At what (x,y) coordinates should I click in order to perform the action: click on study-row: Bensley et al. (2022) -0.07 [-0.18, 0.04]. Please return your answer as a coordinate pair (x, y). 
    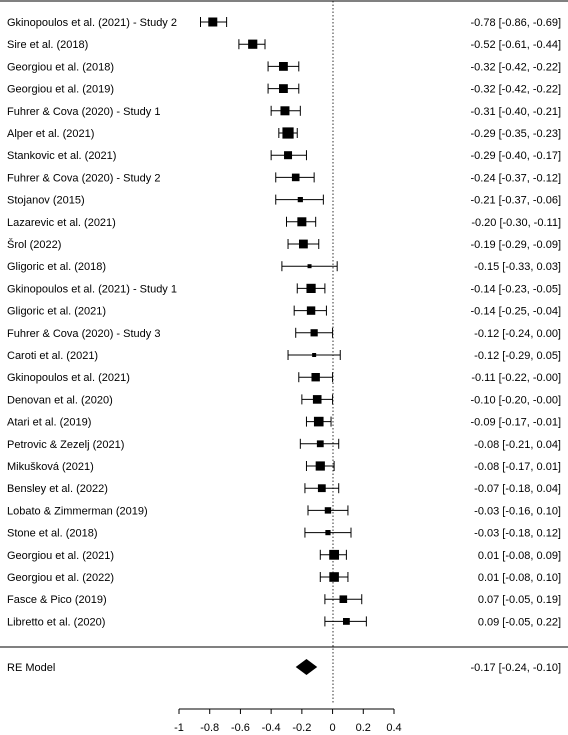
    Looking at the image, I should click on (284, 489).